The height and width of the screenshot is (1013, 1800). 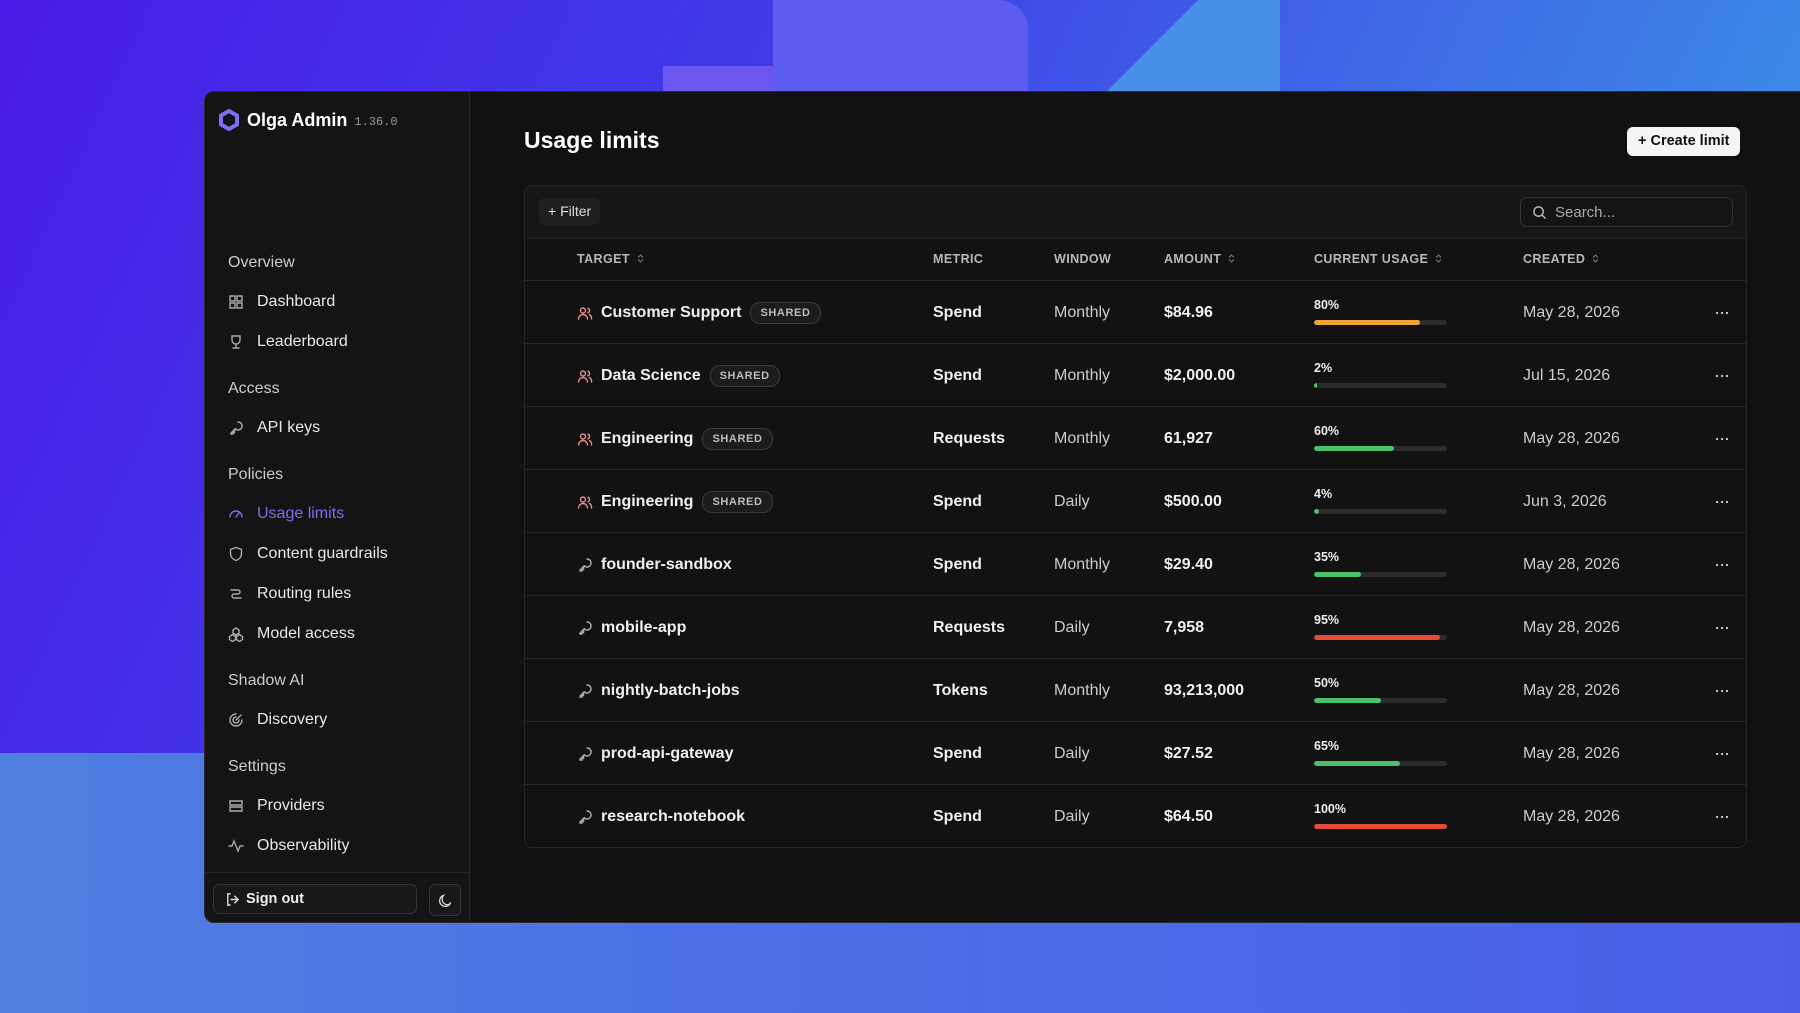 What do you see at coordinates (1684, 141) in the screenshot?
I see `create-button: + Create limit` at bounding box center [1684, 141].